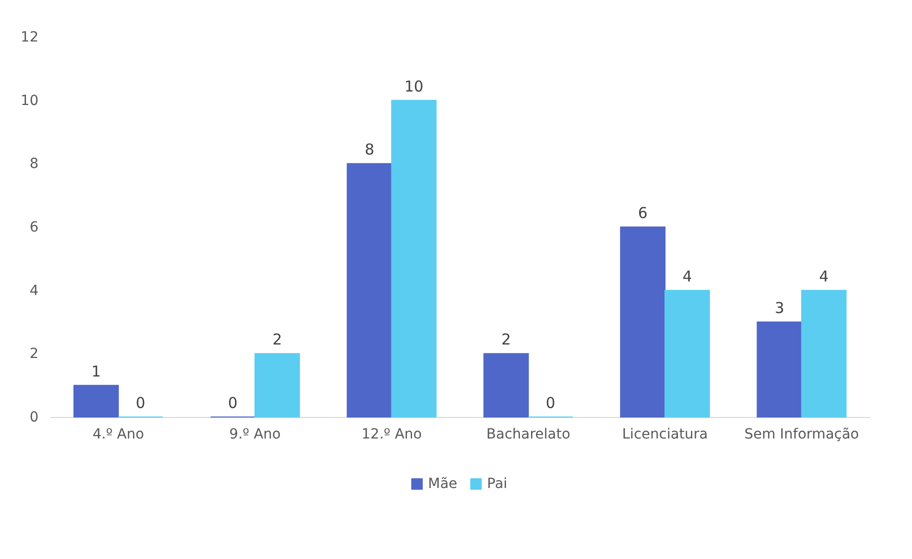  I want to click on y-tick-label: 6, so click(34, 228).